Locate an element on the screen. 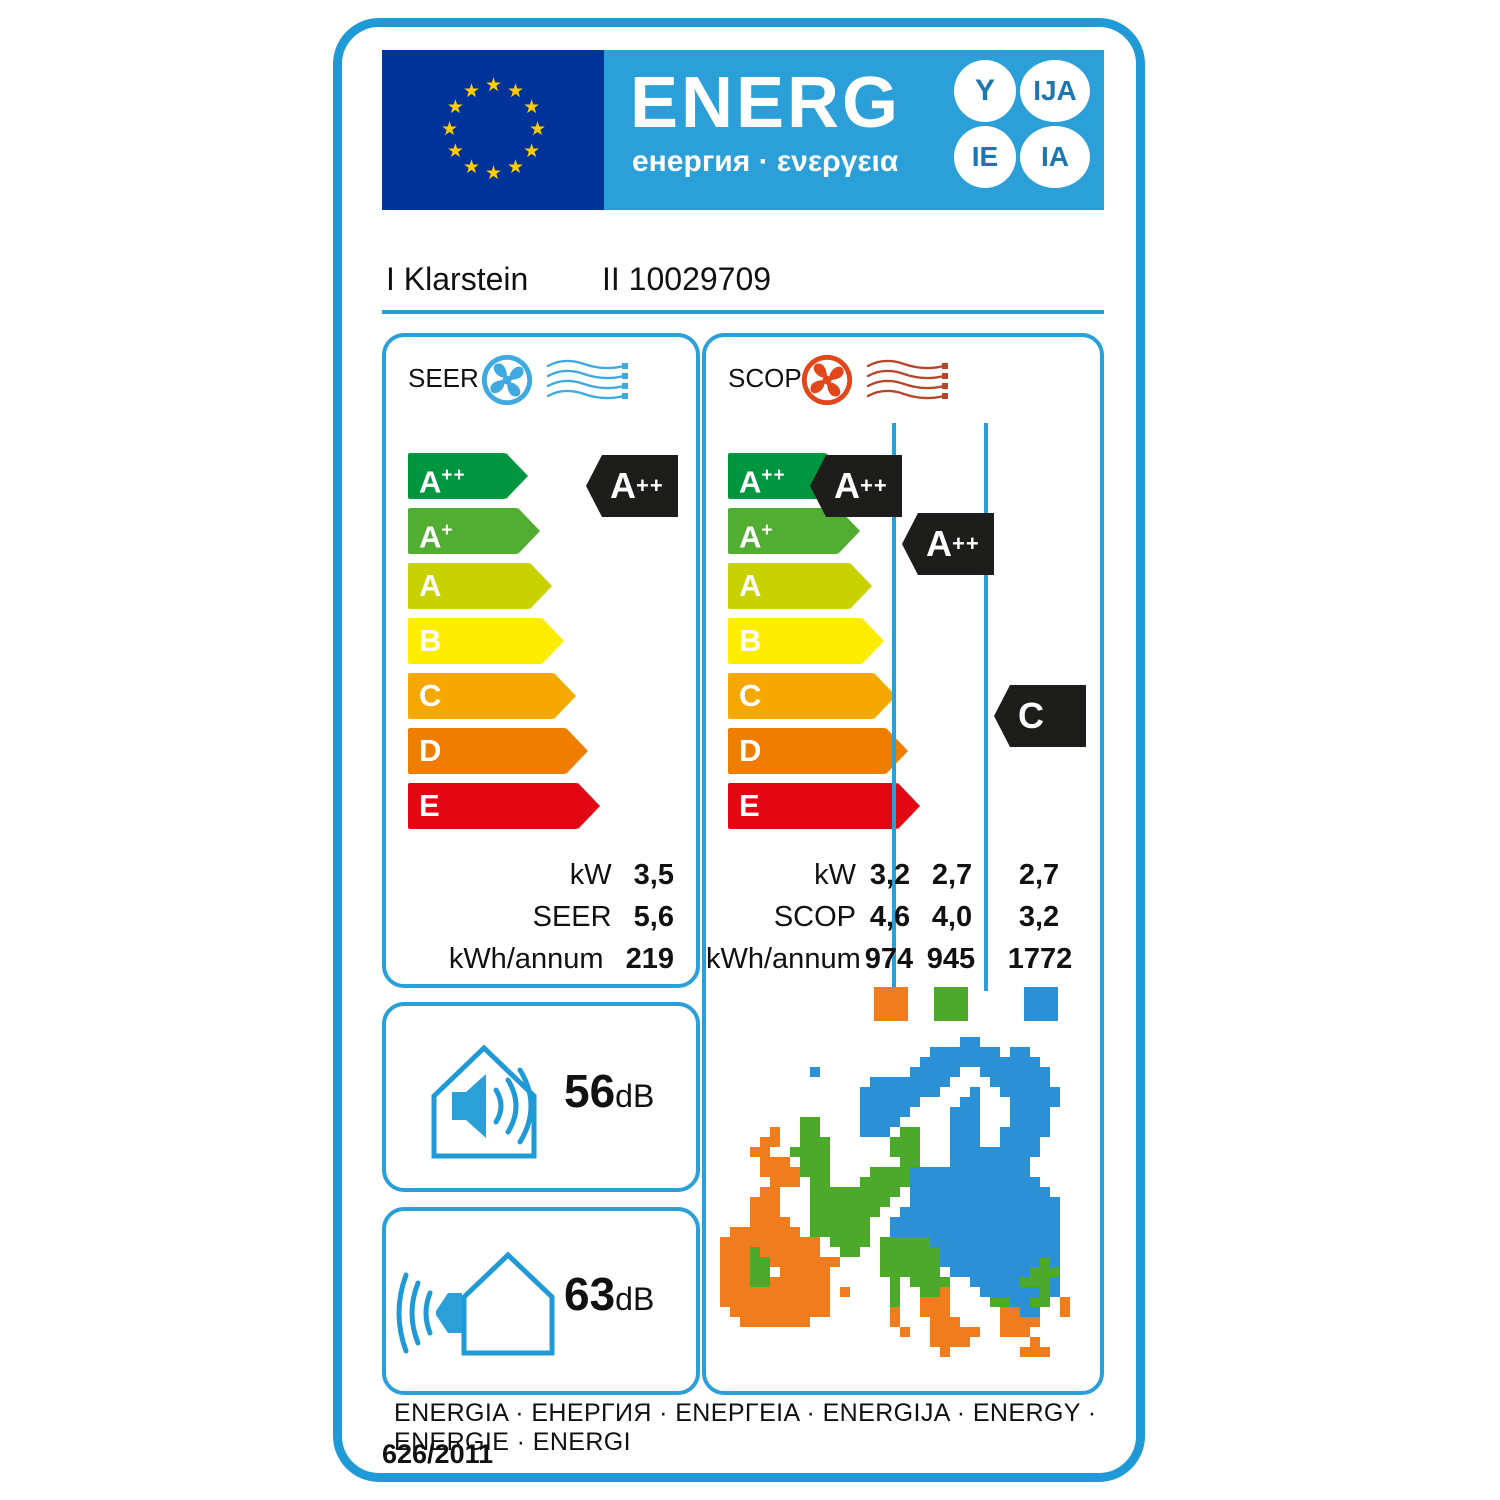 The height and width of the screenshot is (1500, 1500). seer-row-kwh-label: kWh/annum is located at coordinates (526, 959).